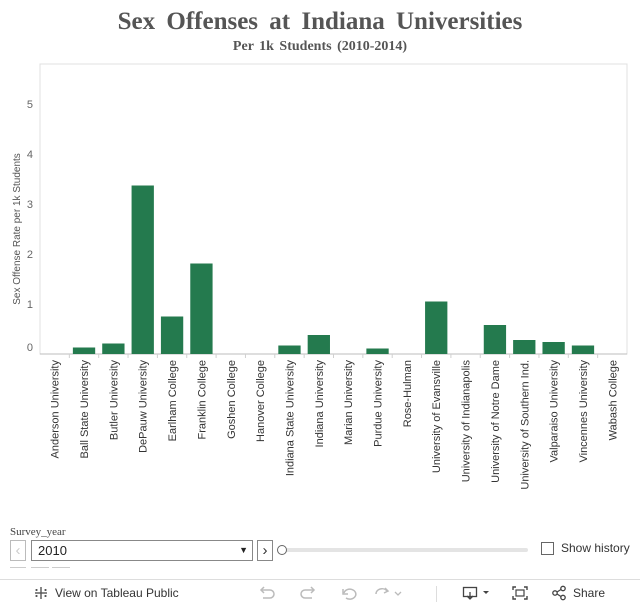  What do you see at coordinates (30, 105) in the screenshot?
I see `y-tick-label: 5` at bounding box center [30, 105].